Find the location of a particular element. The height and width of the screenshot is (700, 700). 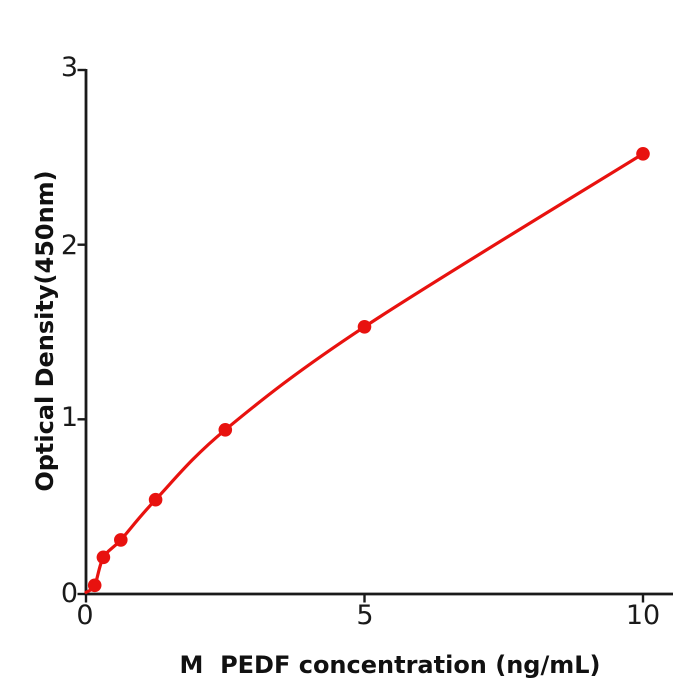

y-tick-label-2: 2 is located at coordinates (69, 245).